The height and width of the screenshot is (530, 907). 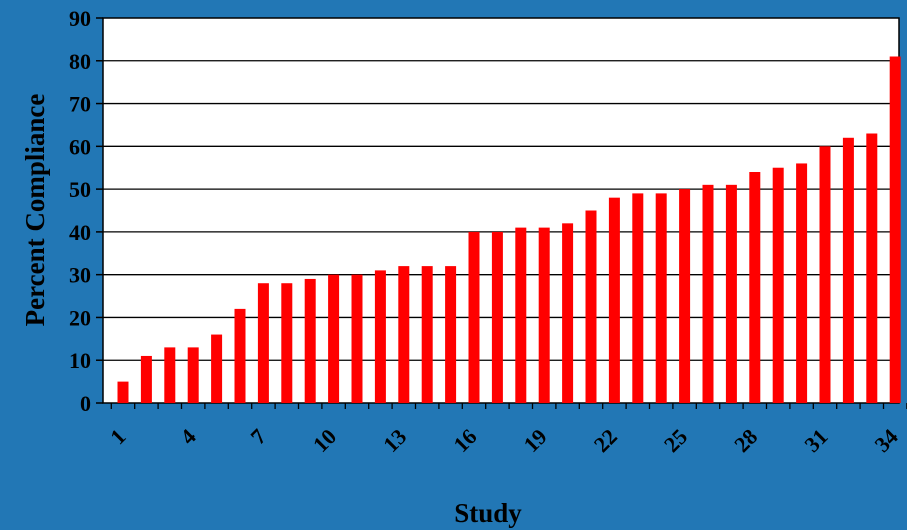 I want to click on x-axis-title: Study, so click(x=488, y=513).